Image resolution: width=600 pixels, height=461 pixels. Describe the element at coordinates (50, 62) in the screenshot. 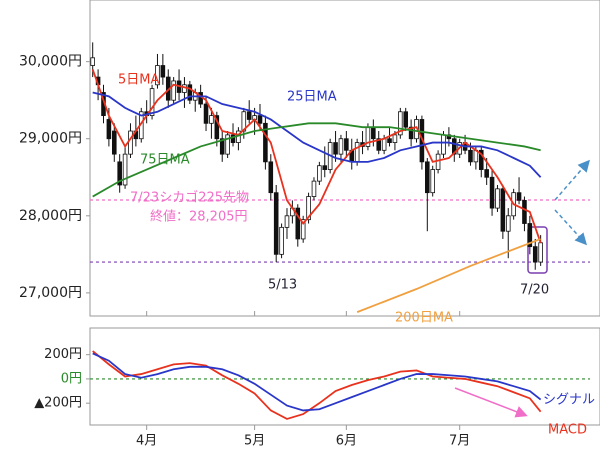

I see `y-tick-label: 30,000円` at that location.